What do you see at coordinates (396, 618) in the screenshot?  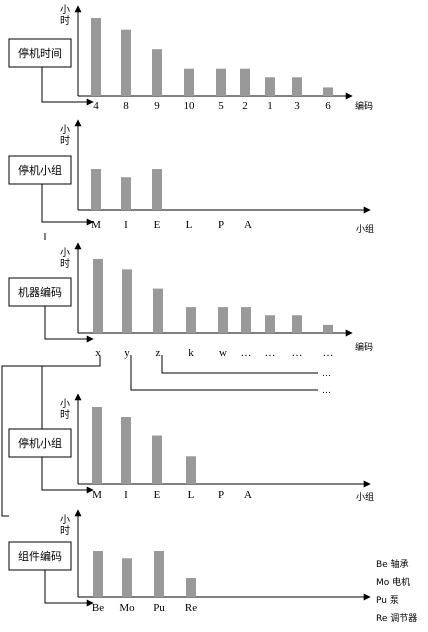 I see `legend-item-re: Re 调节器` at bounding box center [396, 618].